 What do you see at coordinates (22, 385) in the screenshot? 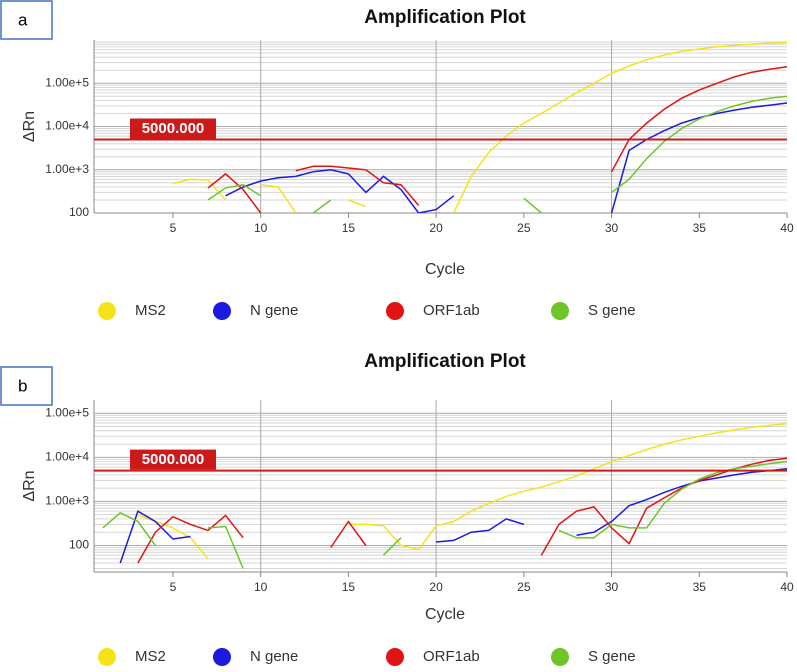
I see `panel-label: b` at bounding box center [22, 385].